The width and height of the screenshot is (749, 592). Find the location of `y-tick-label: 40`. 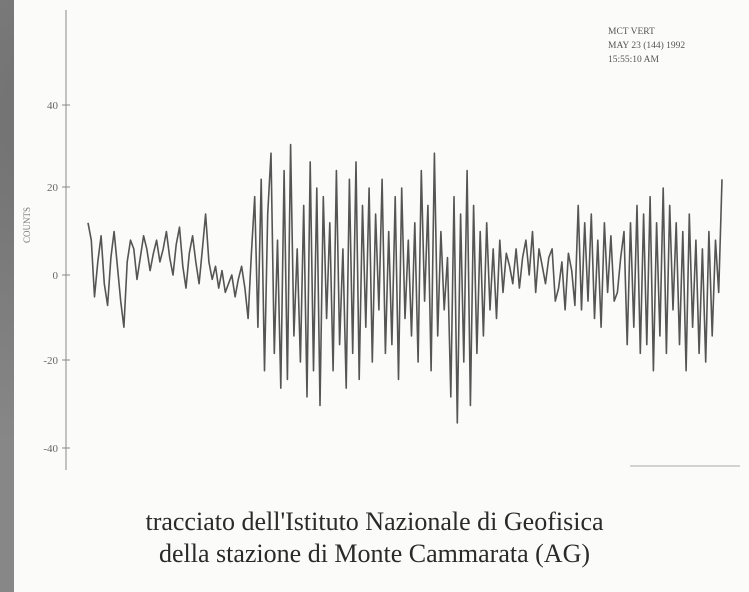

y-tick-label: 40 is located at coordinates (53, 106).